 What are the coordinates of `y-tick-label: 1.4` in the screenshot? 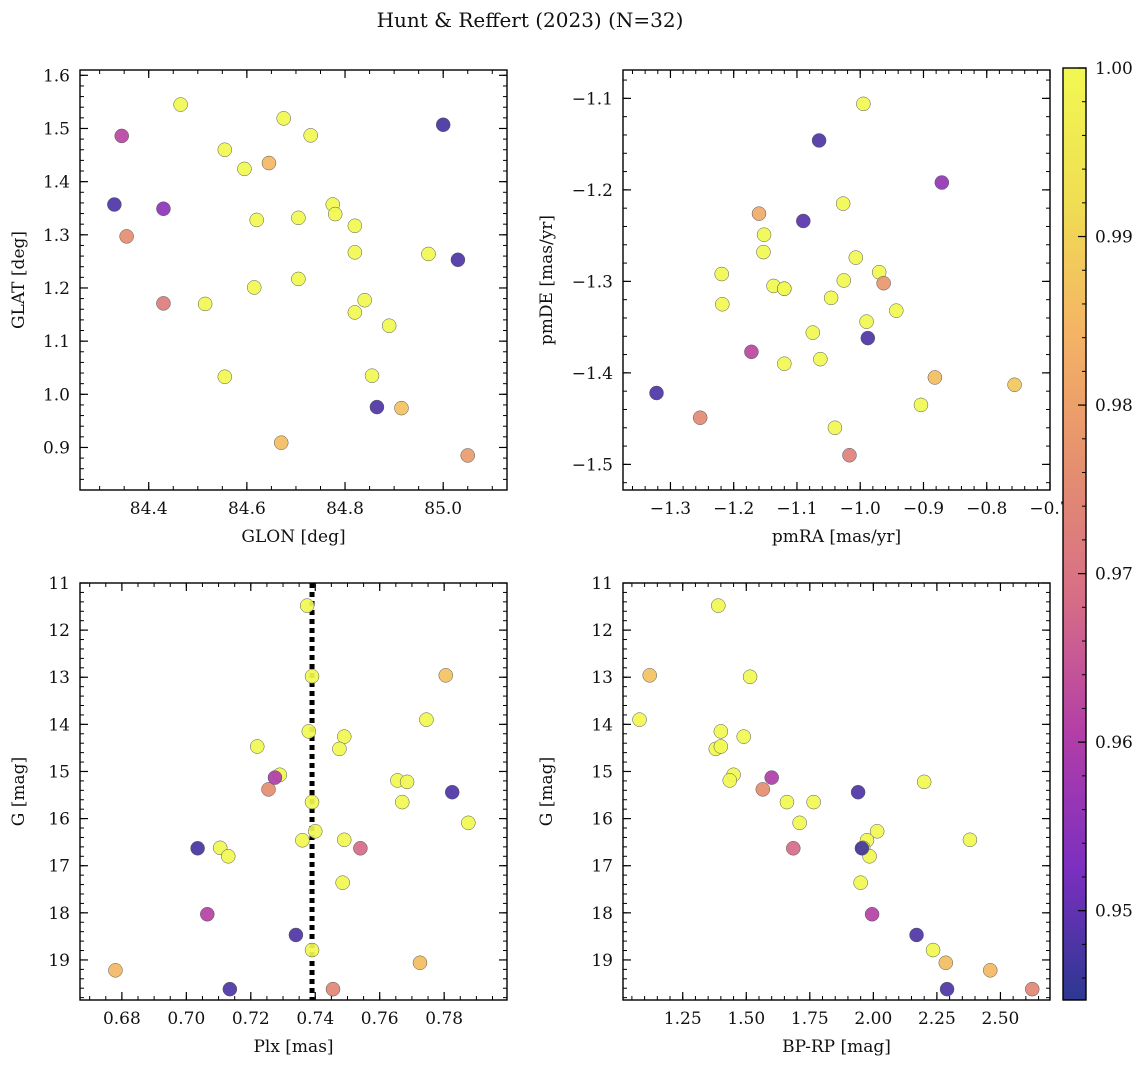 It's located at (56, 183).